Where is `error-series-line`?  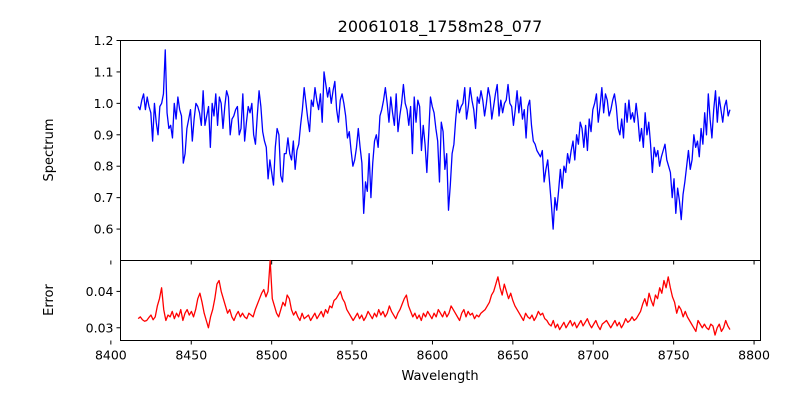 error-series-line is located at coordinates (434, 297).